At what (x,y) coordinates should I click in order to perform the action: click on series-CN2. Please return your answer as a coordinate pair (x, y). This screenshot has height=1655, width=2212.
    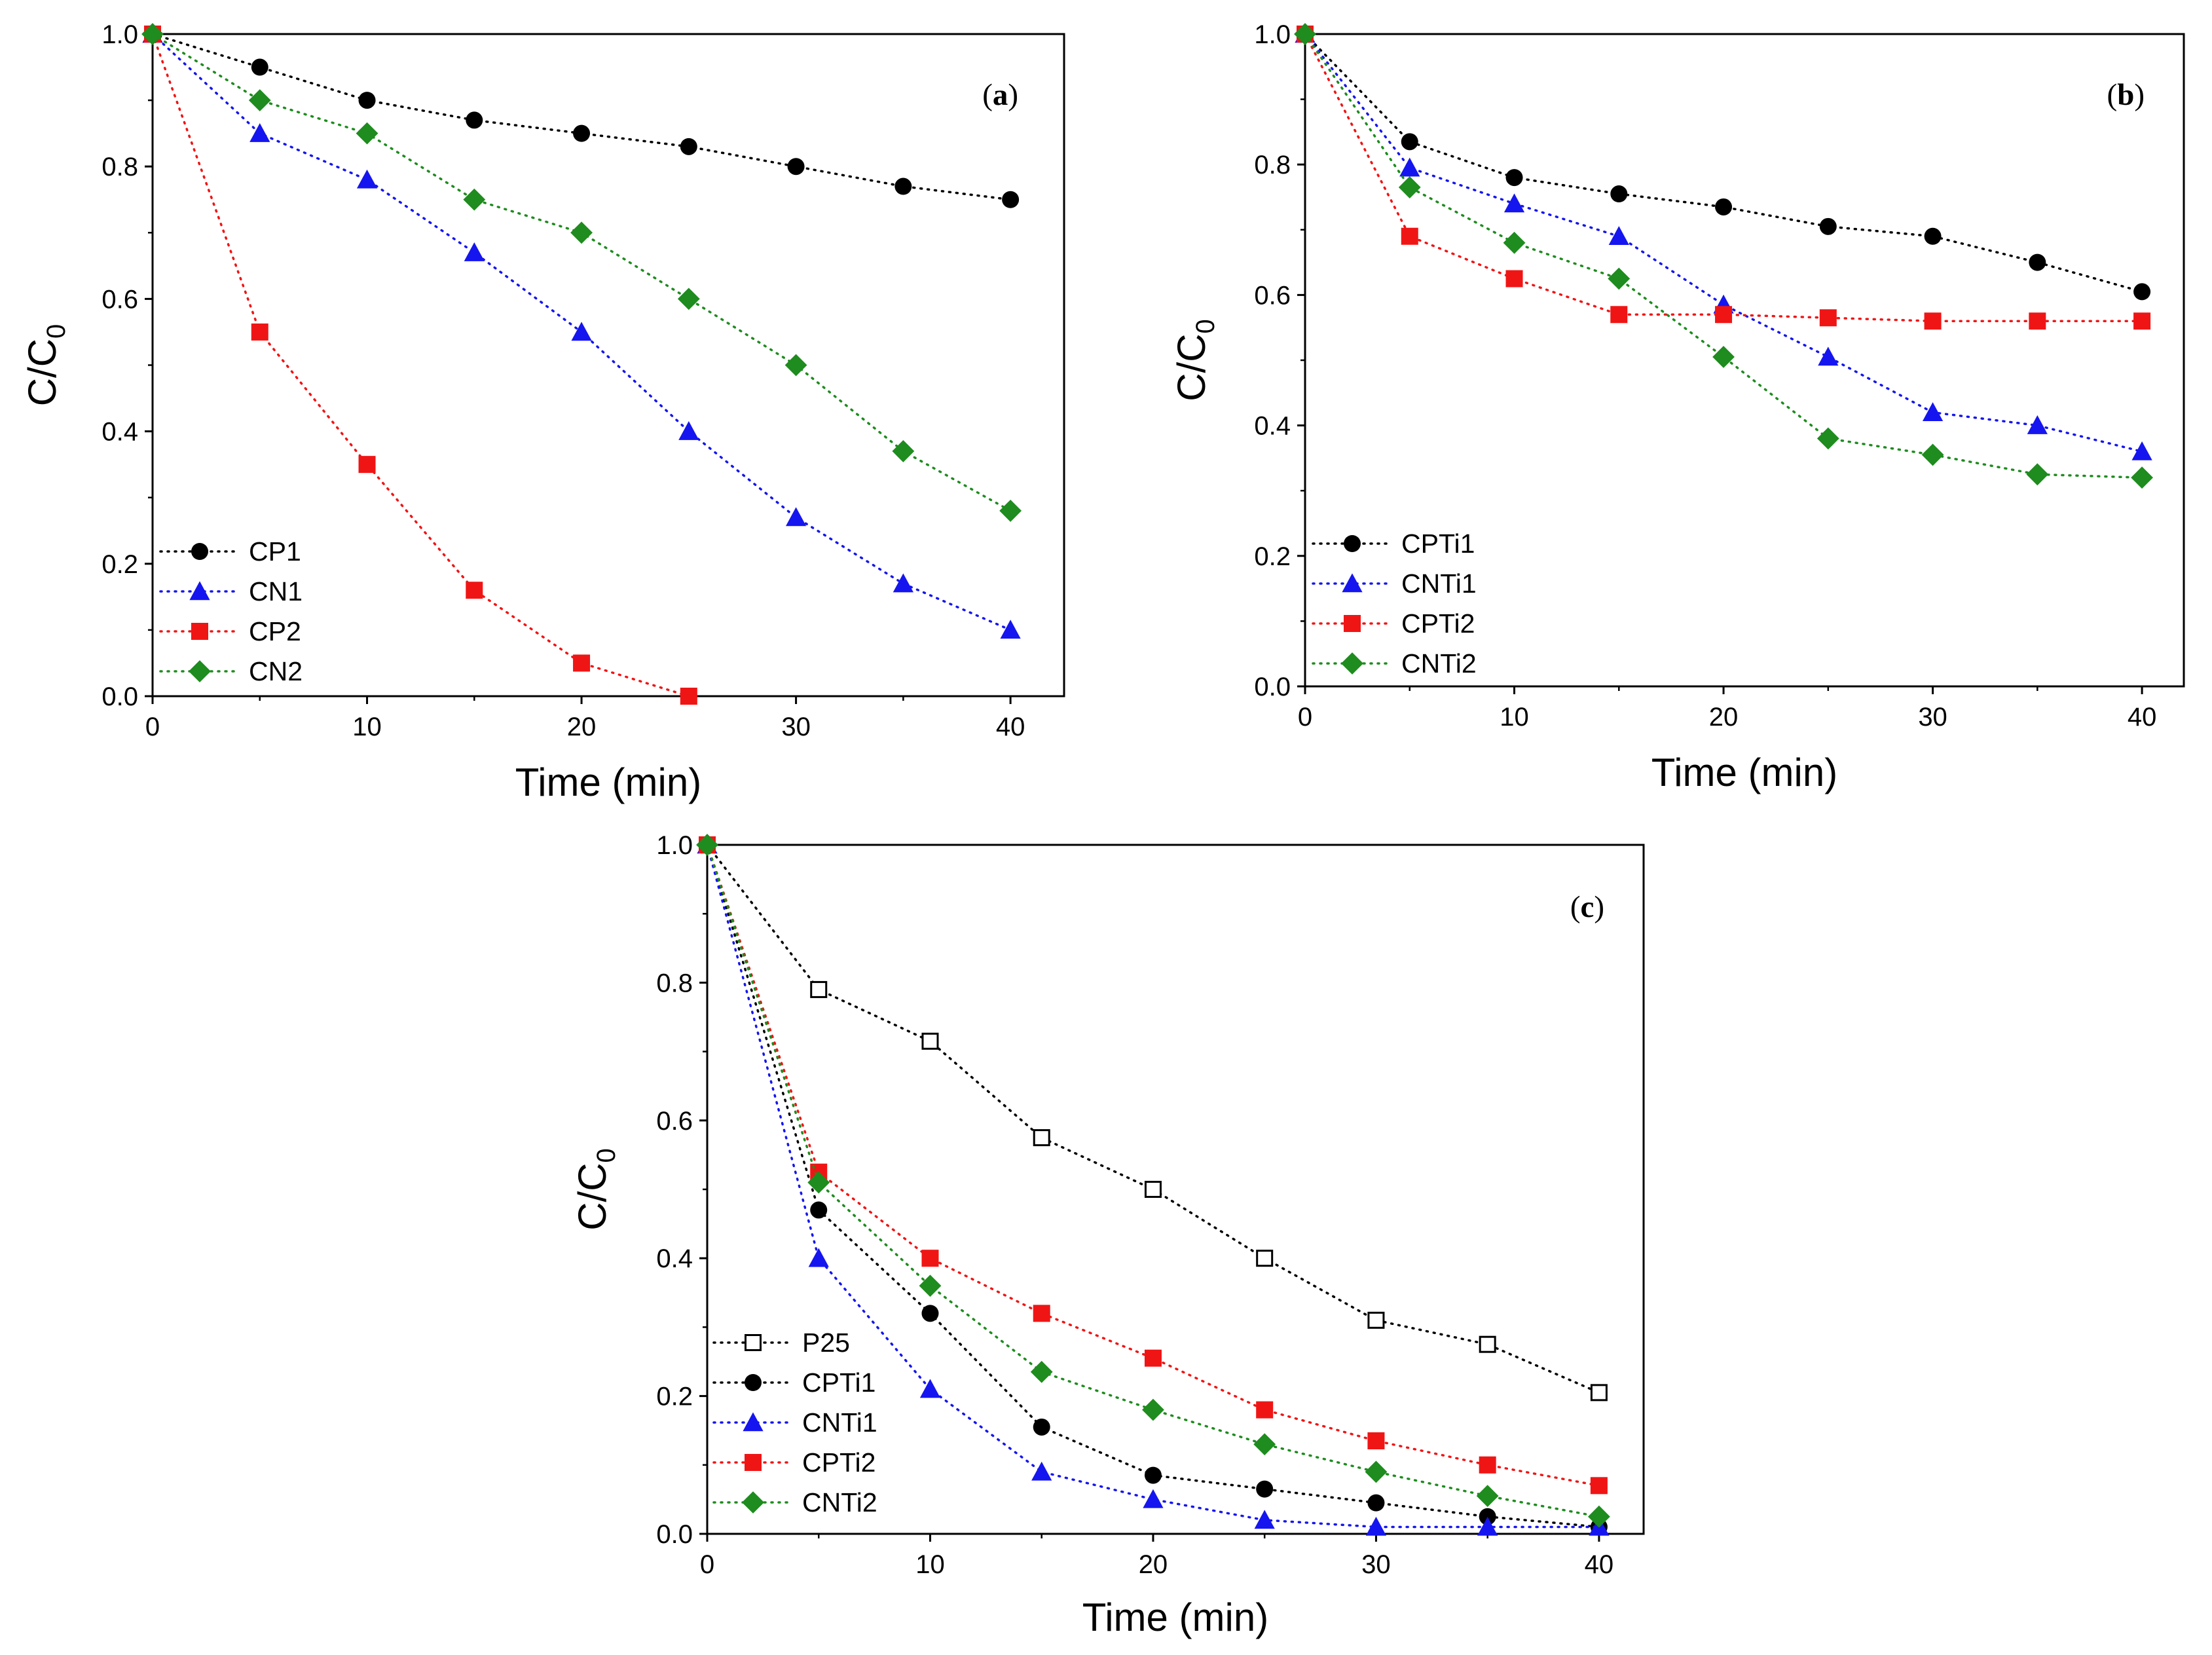
    Looking at the image, I should click on (581, 272).